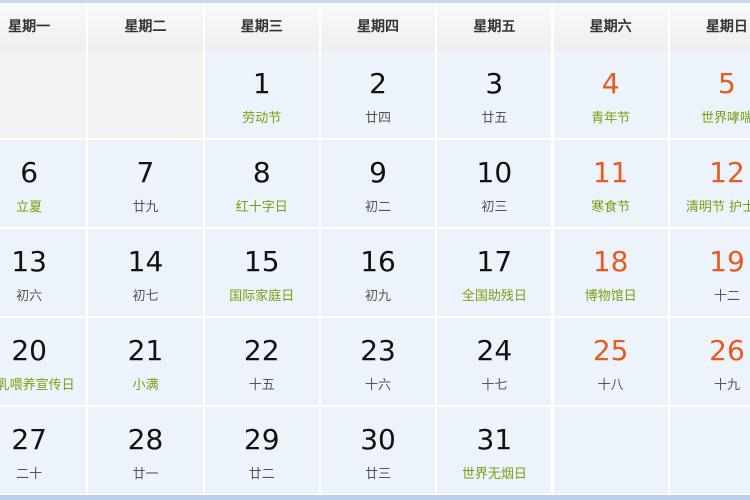  What do you see at coordinates (145, 172) in the screenshot?
I see `day-number: 7` at bounding box center [145, 172].